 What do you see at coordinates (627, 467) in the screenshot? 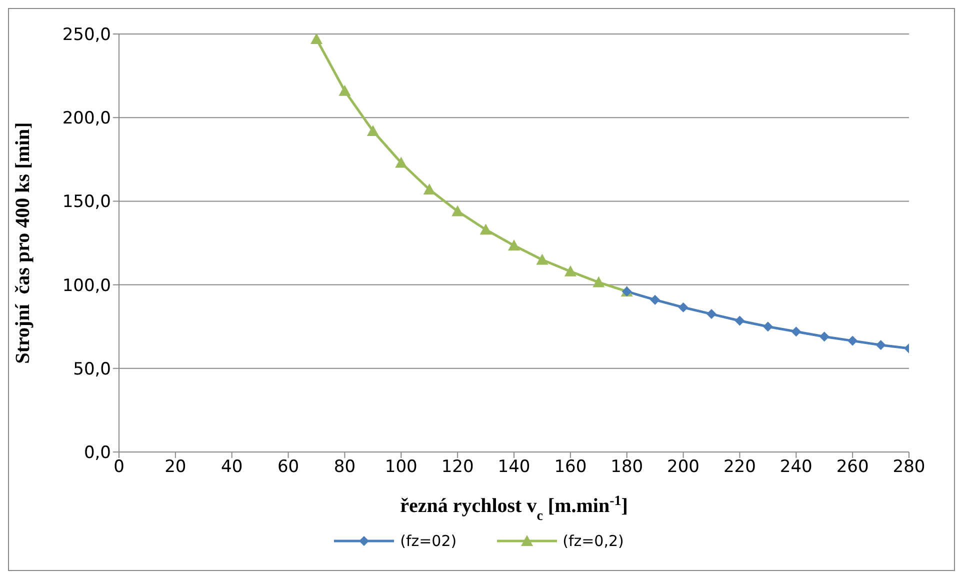
I see `x-tick-label: 180` at bounding box center [627, 467].